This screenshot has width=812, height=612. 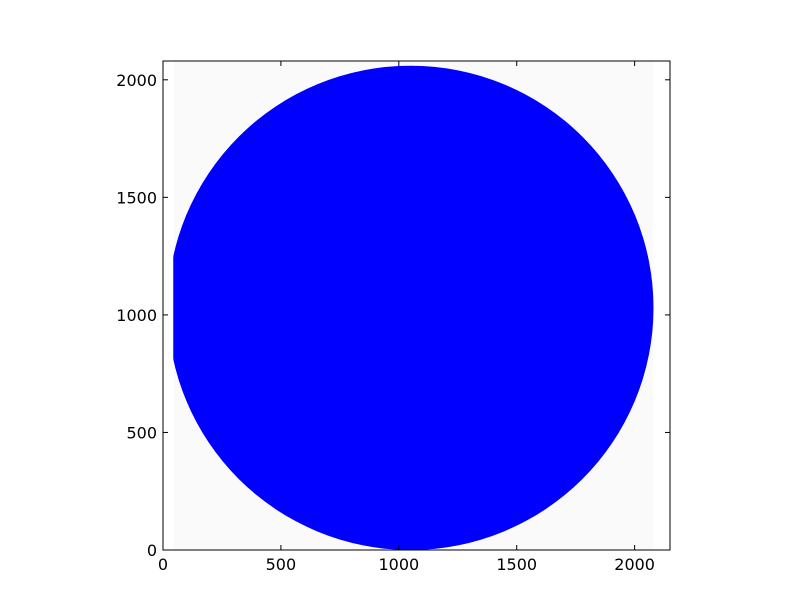 I want to click on x-tick-label: 2000, so click(x=634, y=564).